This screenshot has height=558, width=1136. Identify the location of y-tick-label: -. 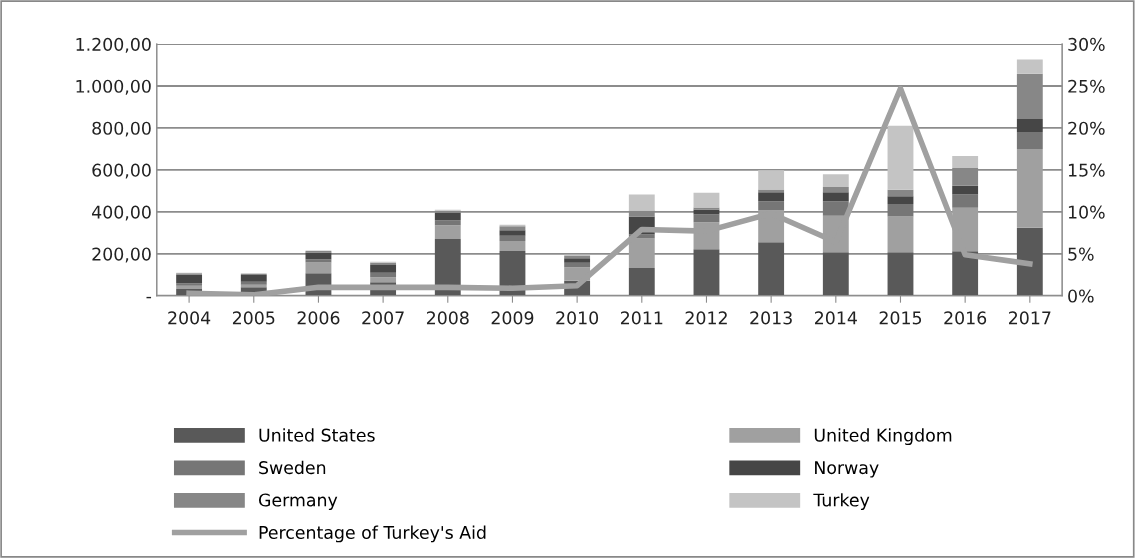
(149, 297).